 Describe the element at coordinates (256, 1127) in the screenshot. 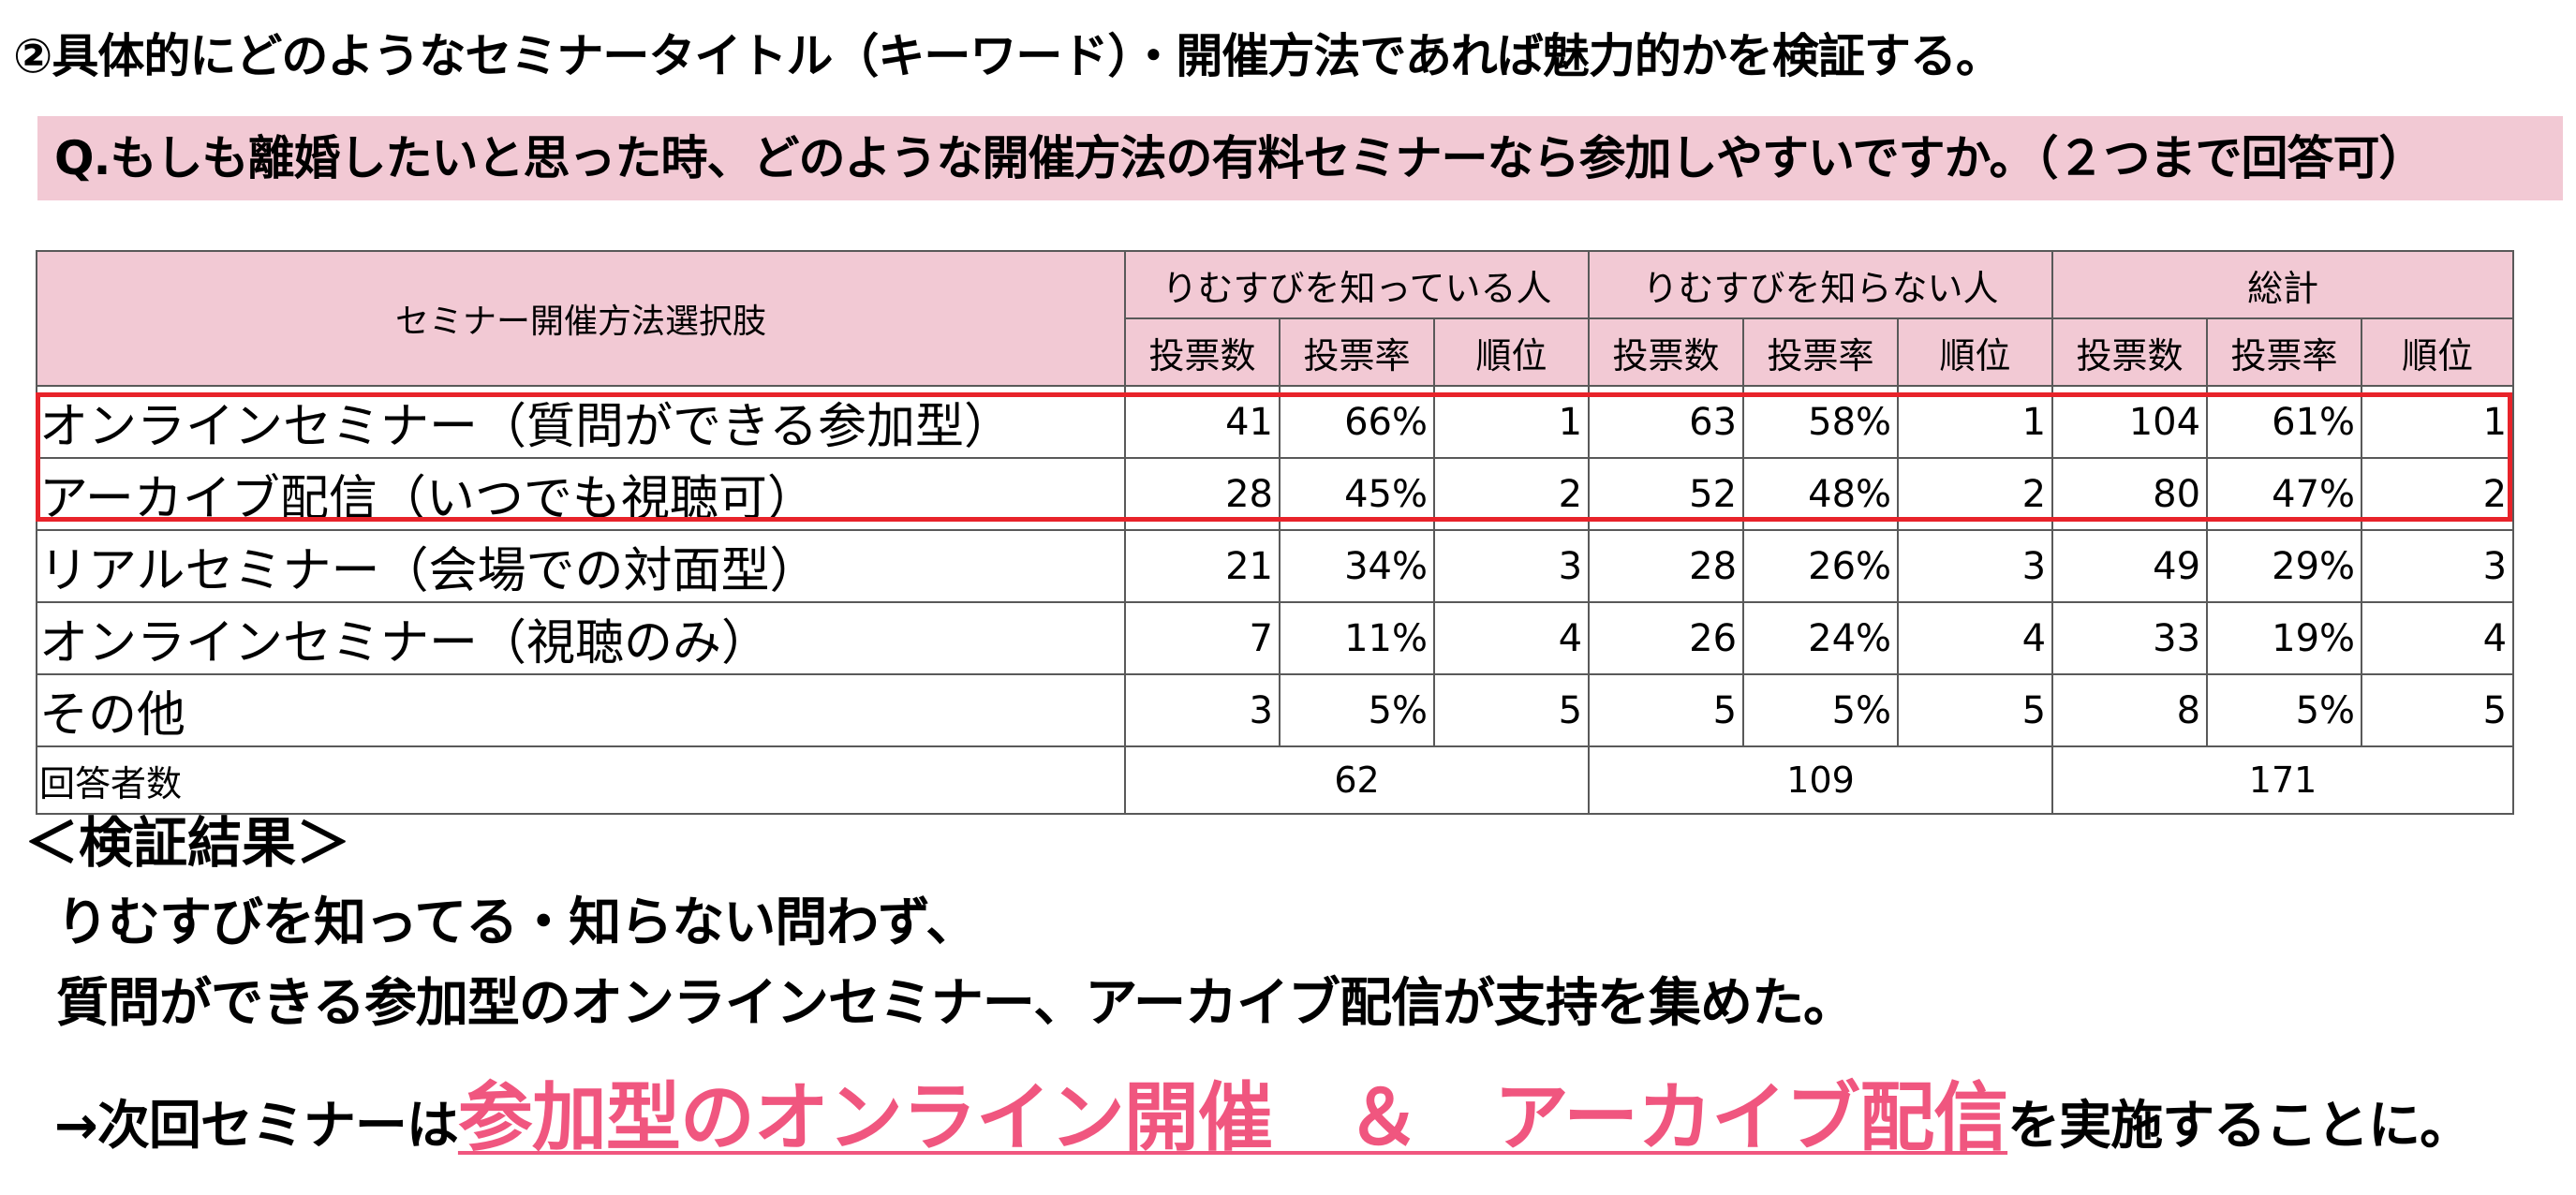

I see `conclusion-prefix: →次回セミナーは` at that location.